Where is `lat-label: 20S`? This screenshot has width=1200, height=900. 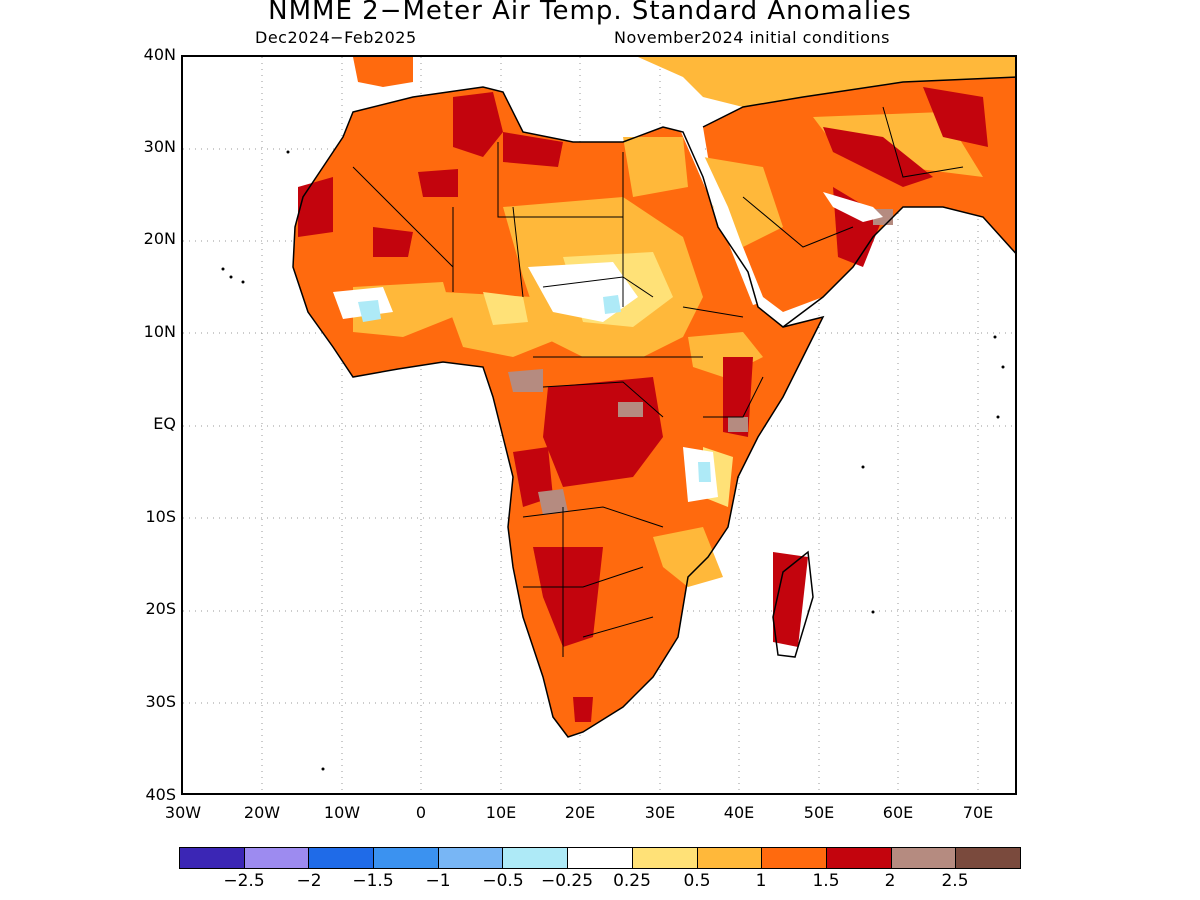
lat-label: 20S is located at coordinates (160, 608).